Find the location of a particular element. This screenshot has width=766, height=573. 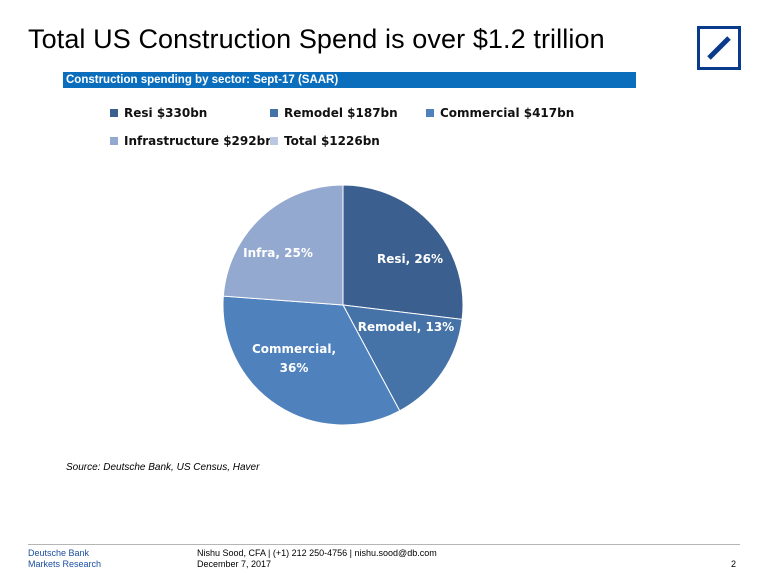

legend-label: Infrastructure $292bn is located at coordinates (199, 141).